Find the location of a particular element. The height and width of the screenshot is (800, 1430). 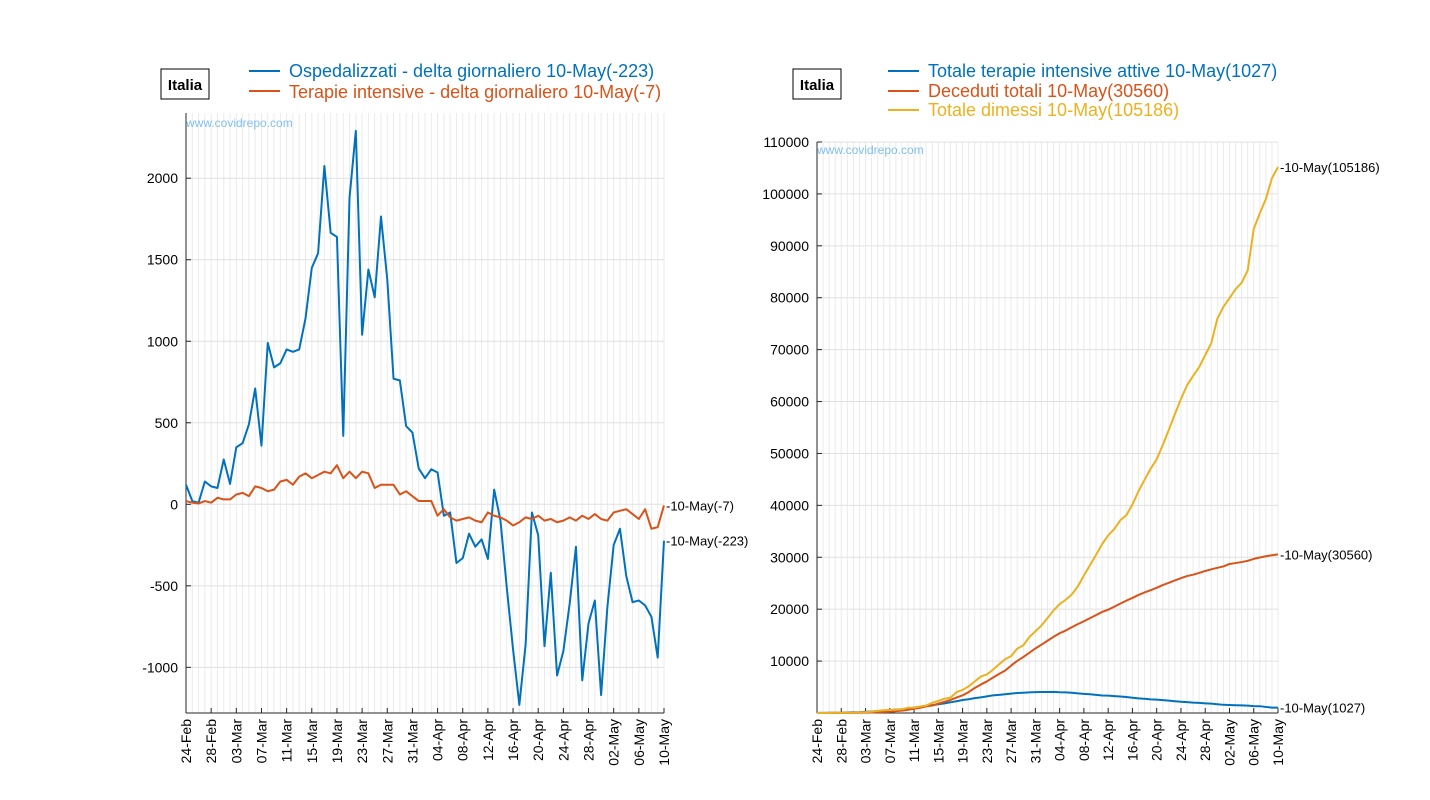

y-tick-label: 30000 is located at coordinates (789, 557).